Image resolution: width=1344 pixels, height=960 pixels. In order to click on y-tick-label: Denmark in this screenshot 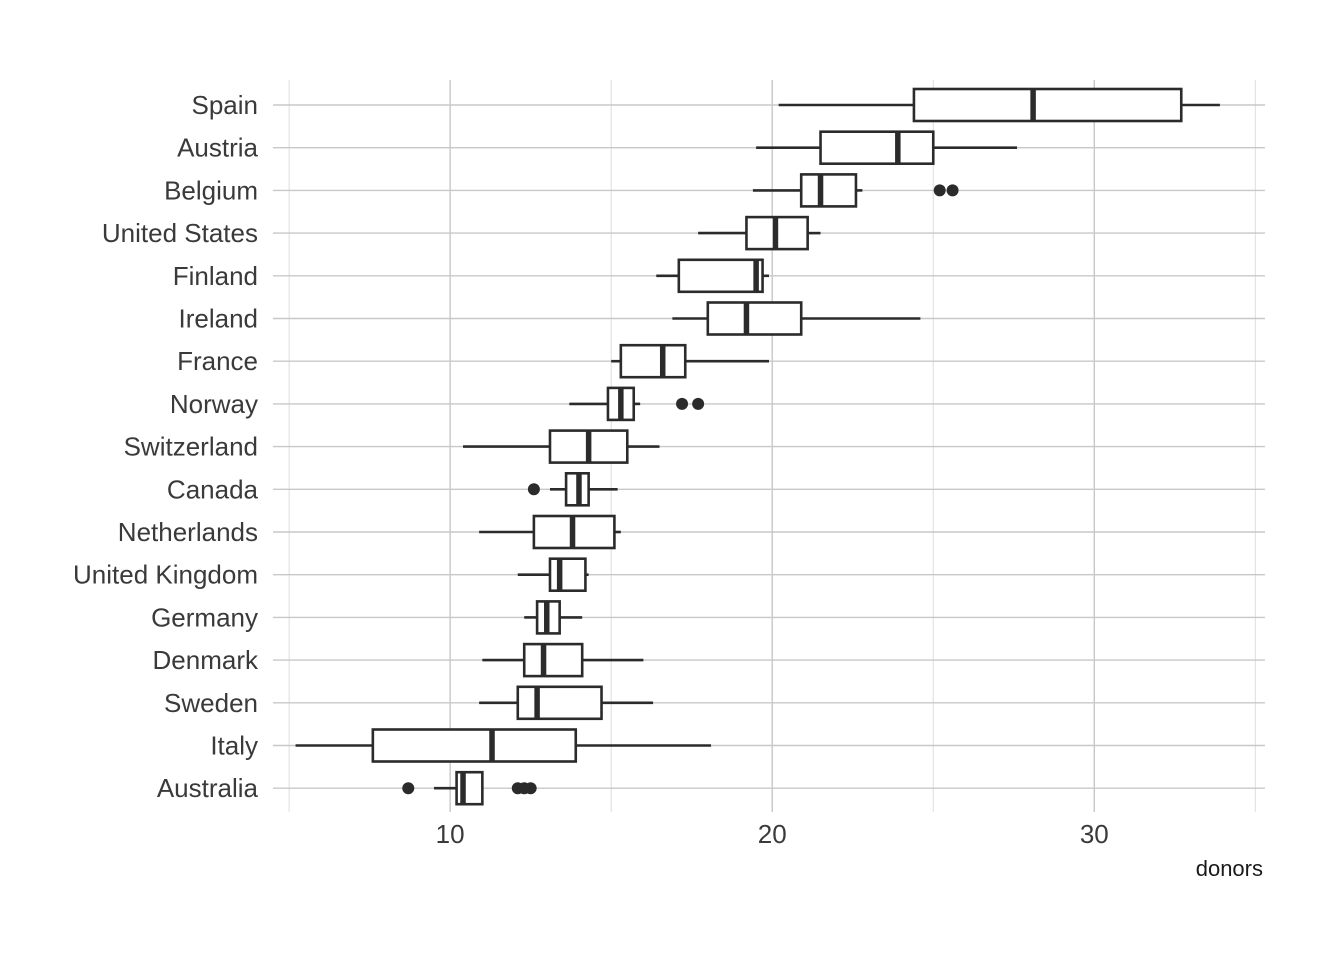, I will do `click(206, 660)`.